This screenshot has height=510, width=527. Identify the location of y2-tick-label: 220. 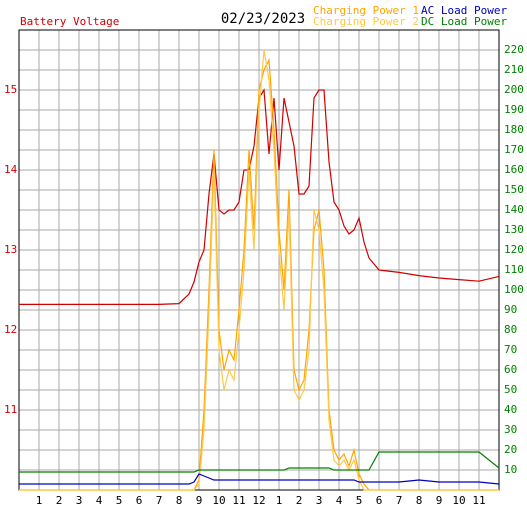
(514, 49).